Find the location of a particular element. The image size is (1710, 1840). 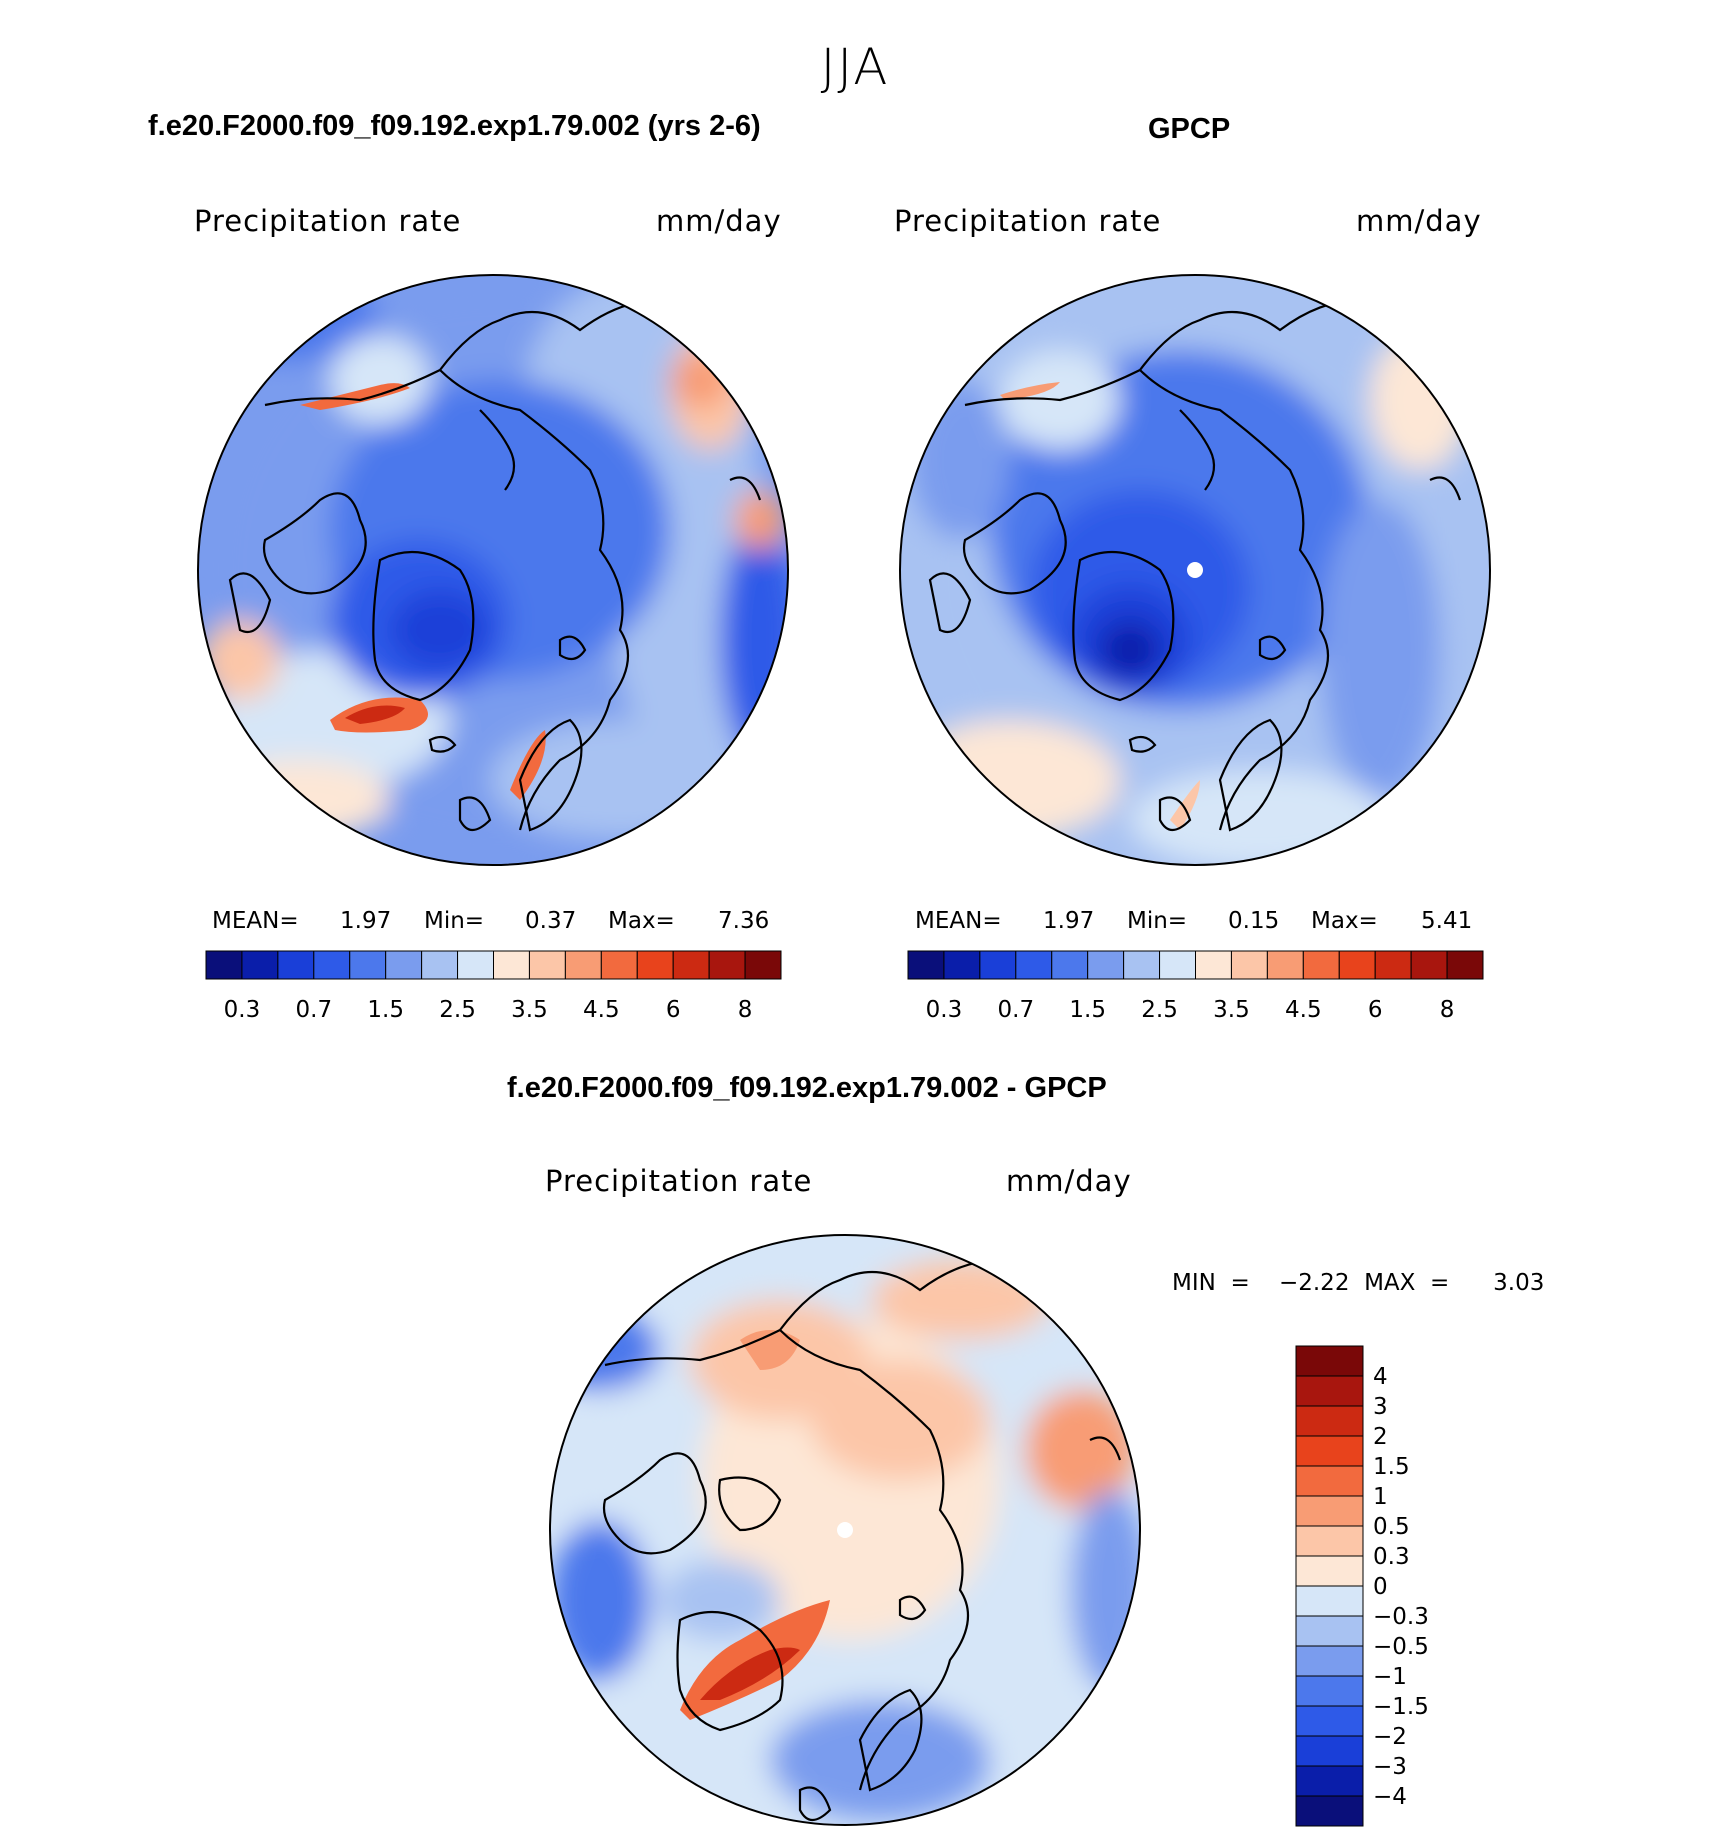

colorbar-gpcp-tick-label: 6 is located at coordinates (1375, 1010).